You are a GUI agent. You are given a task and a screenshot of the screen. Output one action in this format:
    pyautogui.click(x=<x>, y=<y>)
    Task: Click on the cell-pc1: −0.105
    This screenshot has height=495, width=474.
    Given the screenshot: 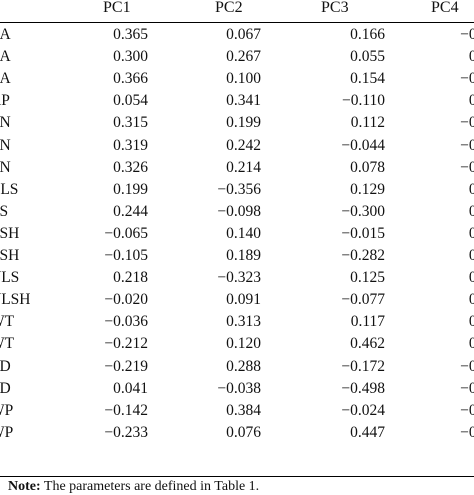 What is the action you would take?
    pyautogui.click(x=126, y=255)
    